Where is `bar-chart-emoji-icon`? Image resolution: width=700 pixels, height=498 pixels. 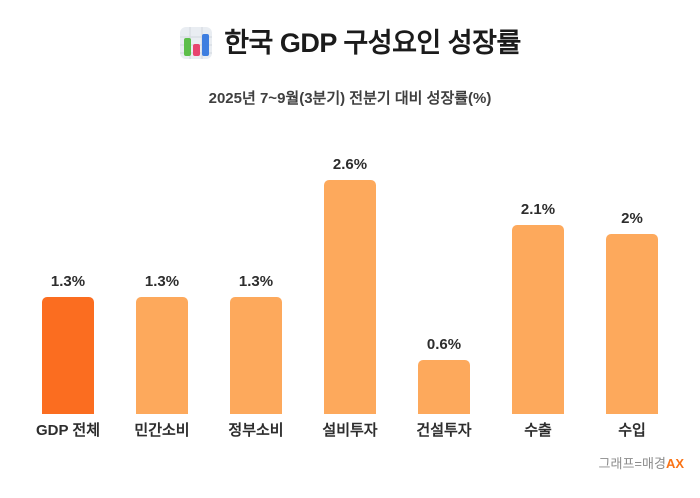
bar-chart-emoji-icon is located at coordinates (196, 43).